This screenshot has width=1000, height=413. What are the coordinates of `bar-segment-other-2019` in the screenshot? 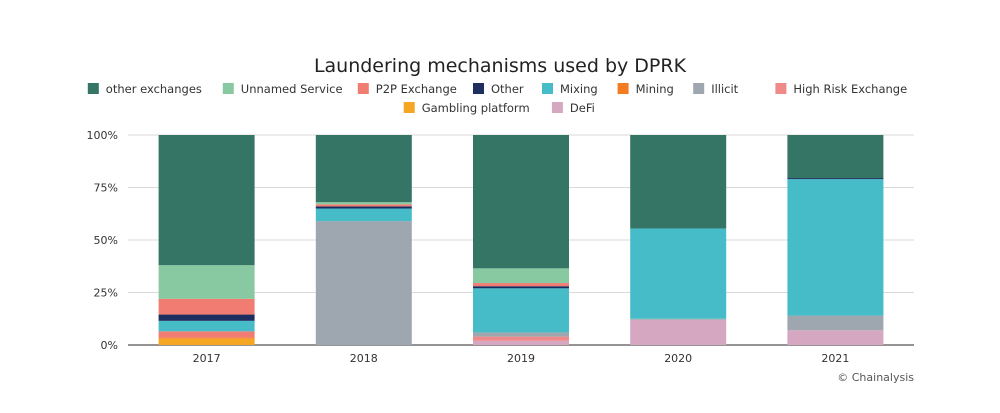 It's located at (521, 287).